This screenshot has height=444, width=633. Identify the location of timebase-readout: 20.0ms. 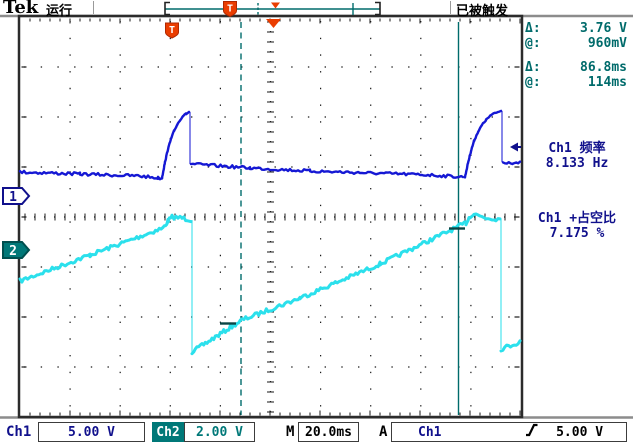
(328, 432).